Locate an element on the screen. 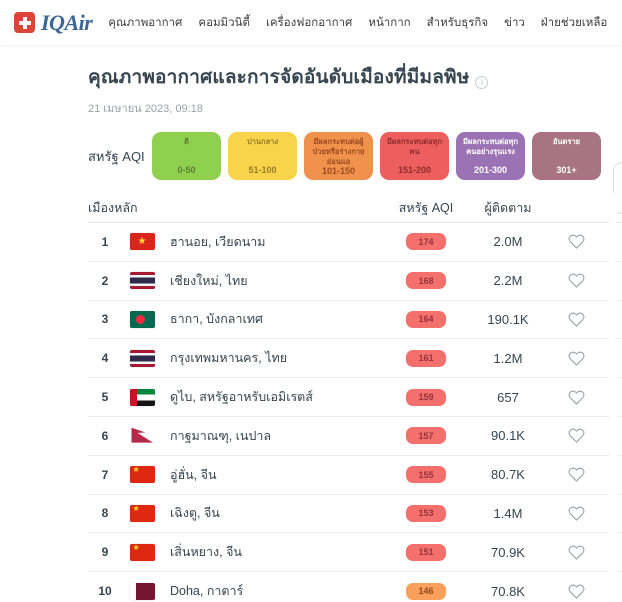  flag-uae-icon is located at coordinates (142, 397).